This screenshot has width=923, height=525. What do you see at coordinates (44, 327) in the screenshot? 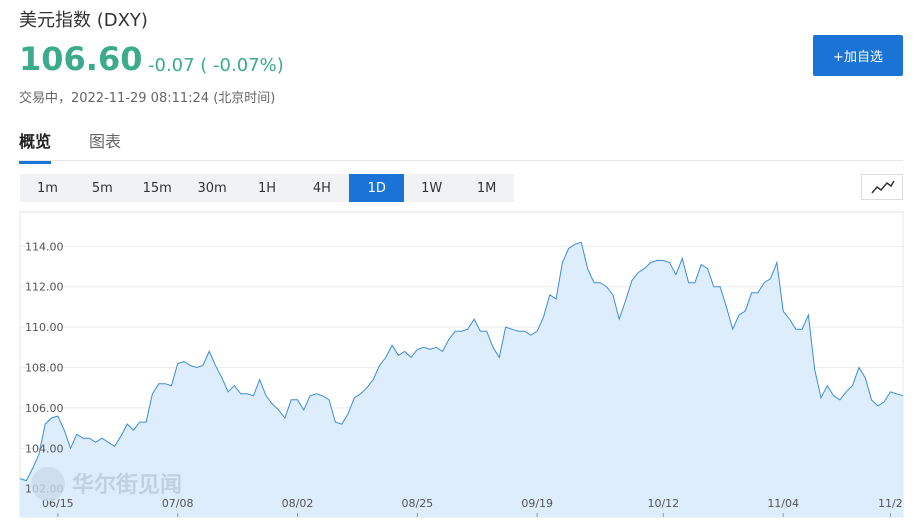
I see `y-tick-label: 110.00` at bounding box center [44, 327].